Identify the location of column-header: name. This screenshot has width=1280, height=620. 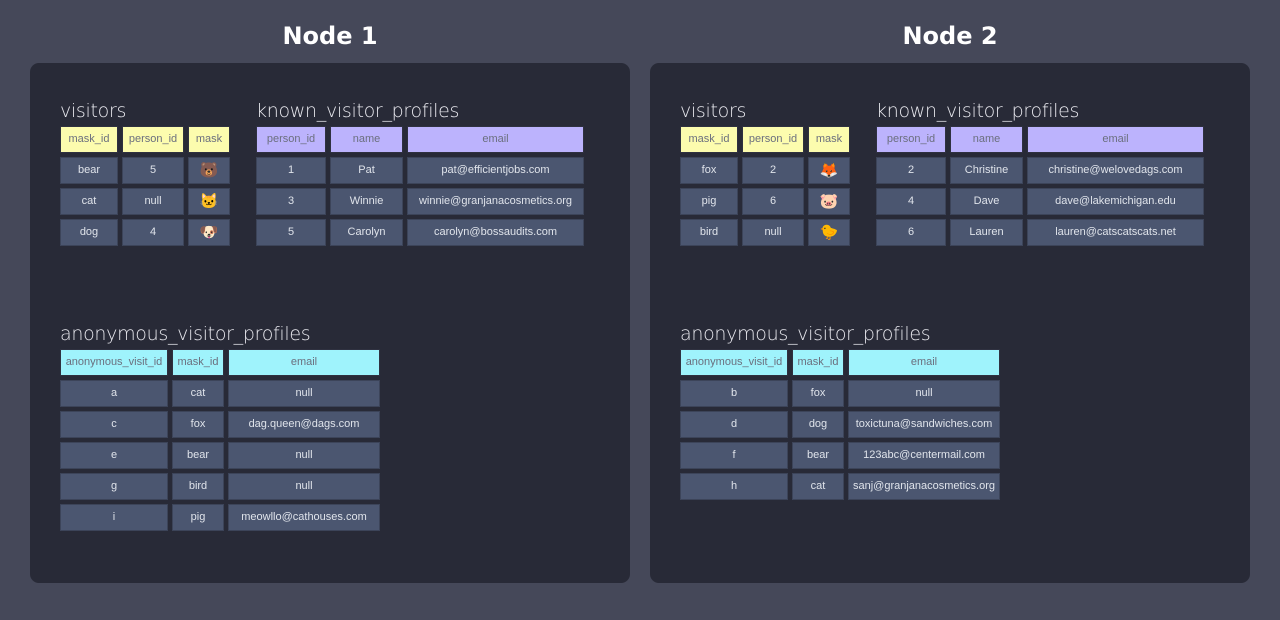
(366, 139).